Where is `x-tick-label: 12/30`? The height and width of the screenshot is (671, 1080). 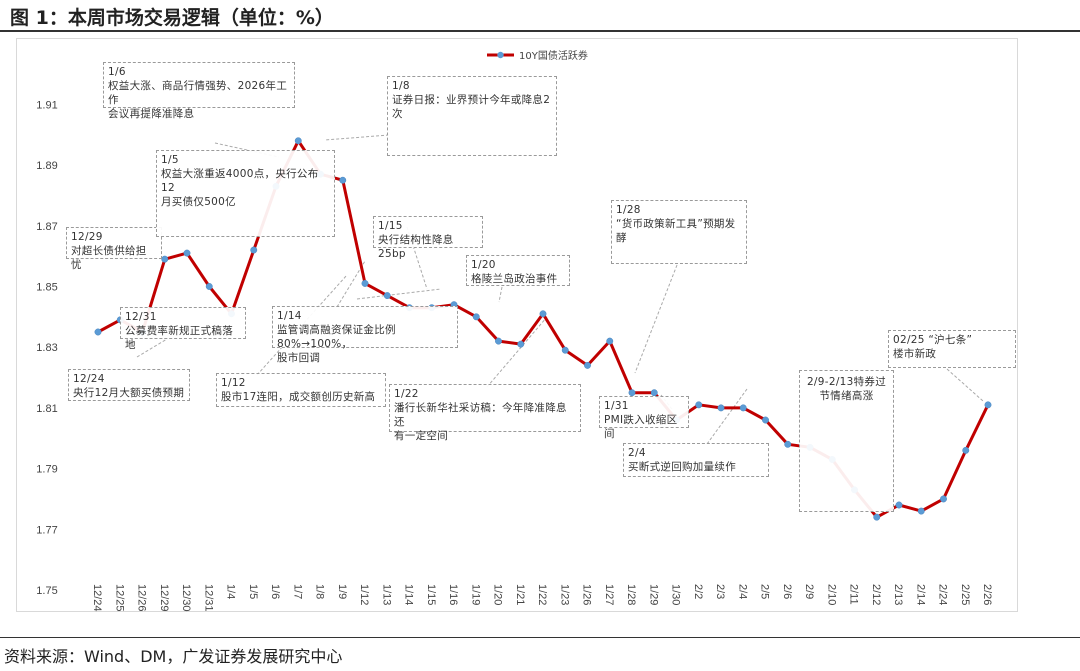
x-tick-label: 12/30 is located at coordinates (186, 598).